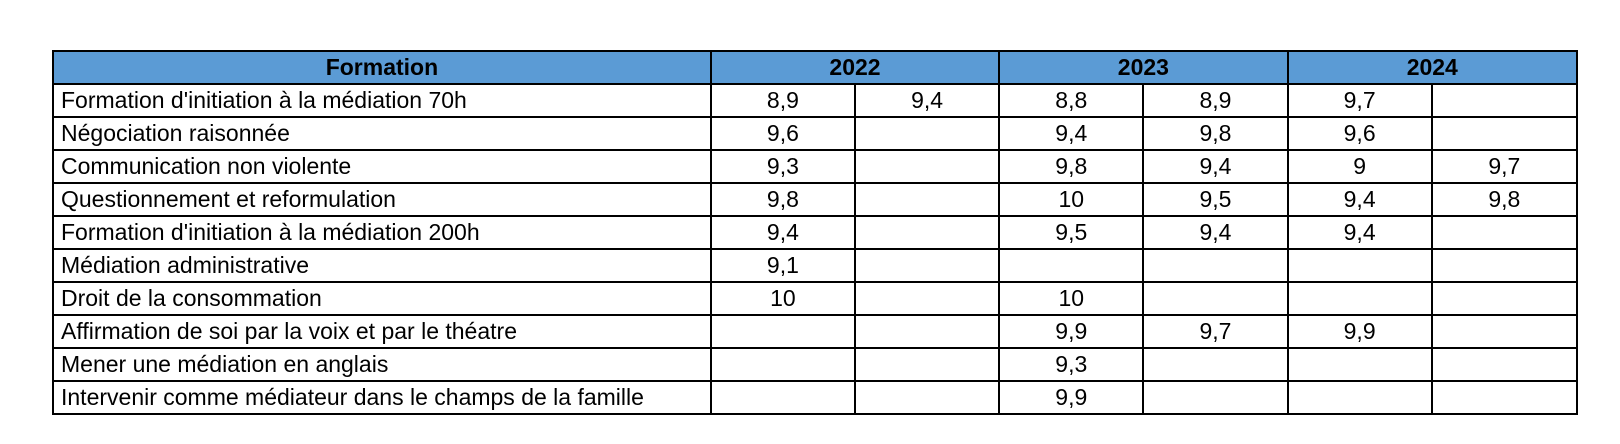  Describe the element at coordinates (1432, 67) in the screenshot. I see `header-year-2024: 2024` at that location.